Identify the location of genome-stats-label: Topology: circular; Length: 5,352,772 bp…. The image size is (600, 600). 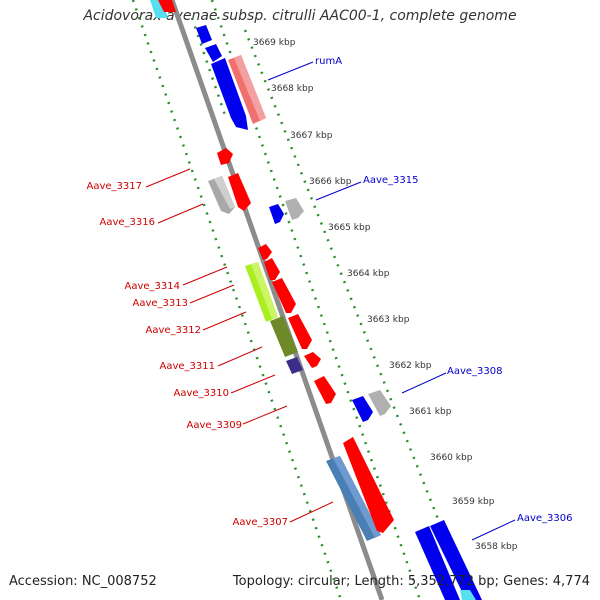
(411, 581).